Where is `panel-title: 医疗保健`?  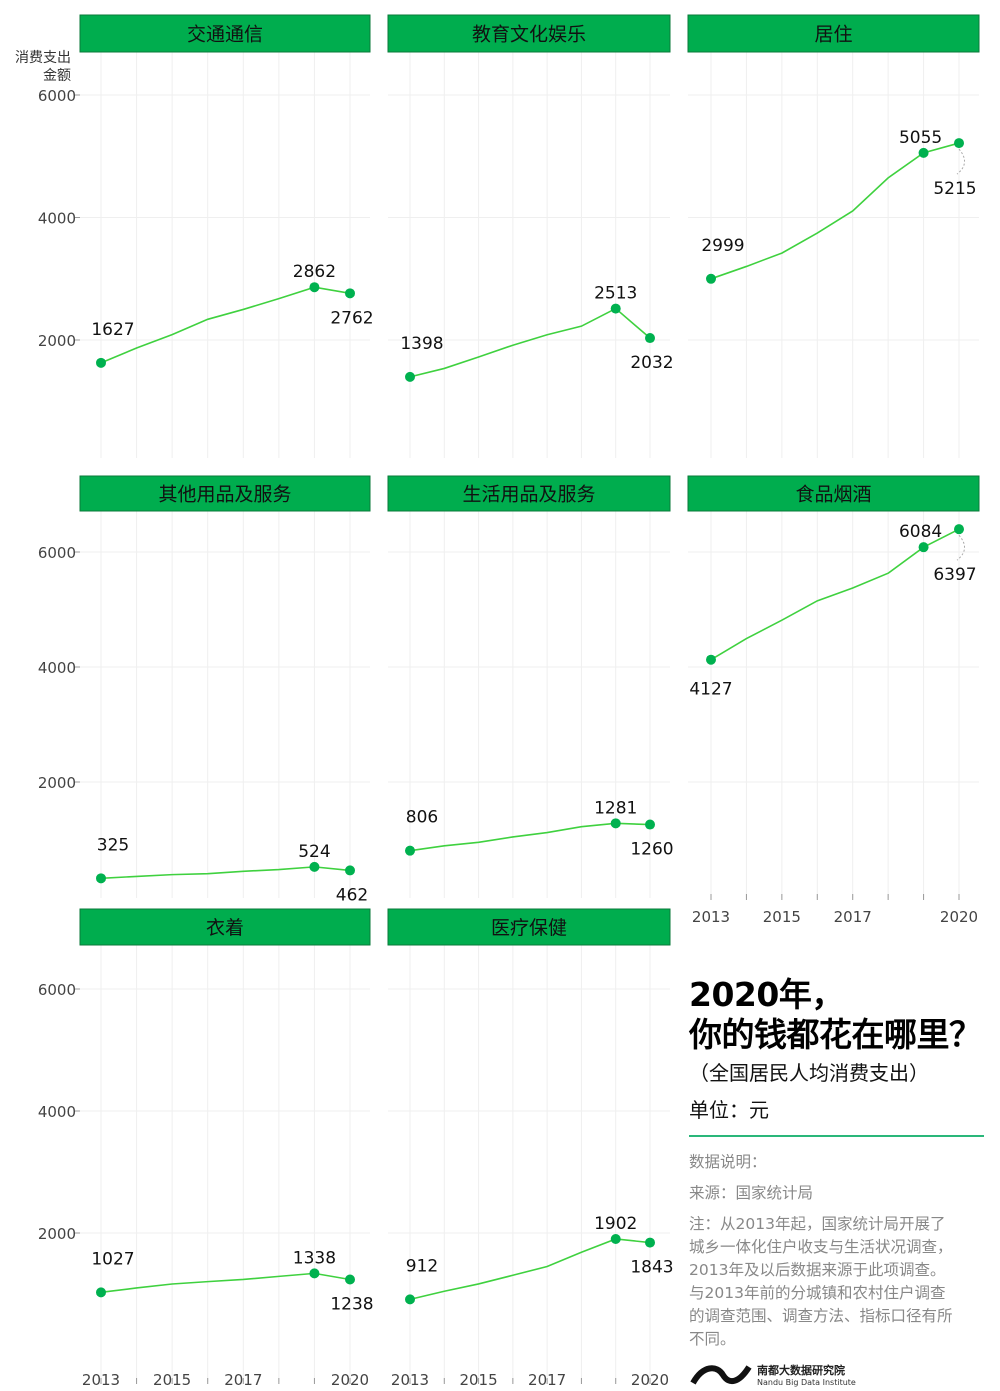
panel-title: 医疗保健 is located at coordinates (529, 928).